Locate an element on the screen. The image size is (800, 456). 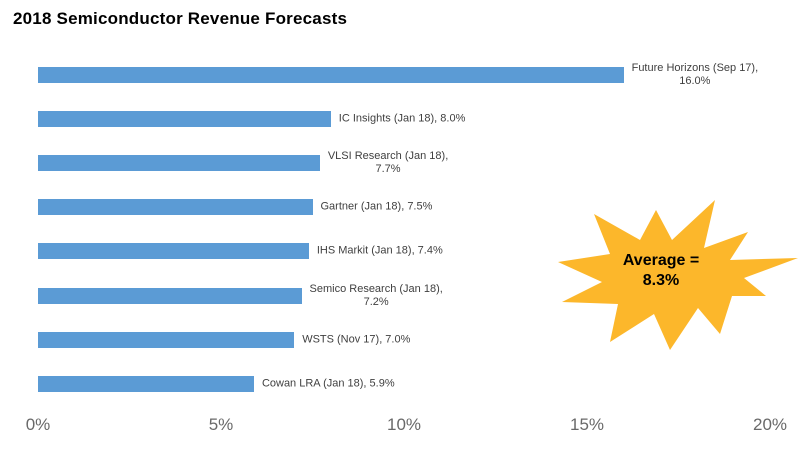
bar-label: WSTS (Nov 17), 7.0% is located at coordinates (356, 339).